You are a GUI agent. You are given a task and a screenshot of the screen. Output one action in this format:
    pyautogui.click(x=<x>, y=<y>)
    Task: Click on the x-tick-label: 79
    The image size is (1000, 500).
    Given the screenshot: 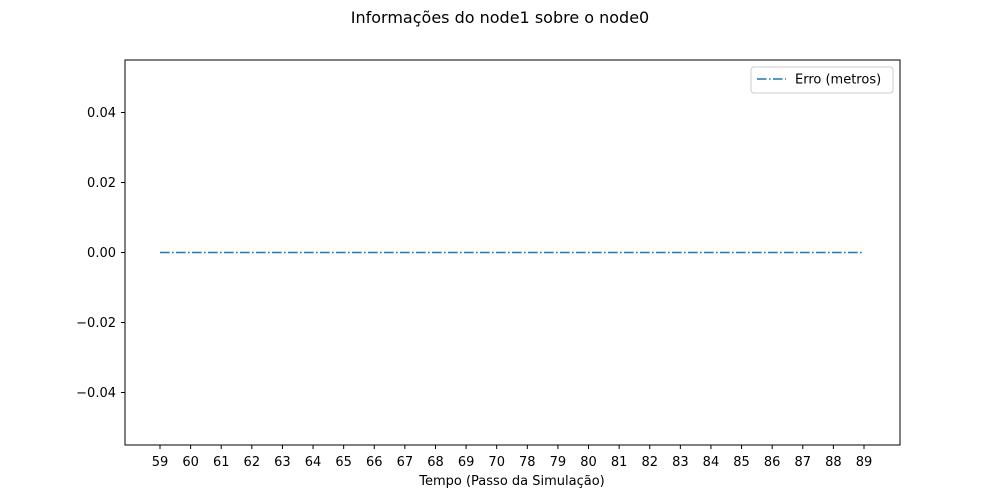 What is the action you would take?
    pyautogui.click(x=558, y=462)
    